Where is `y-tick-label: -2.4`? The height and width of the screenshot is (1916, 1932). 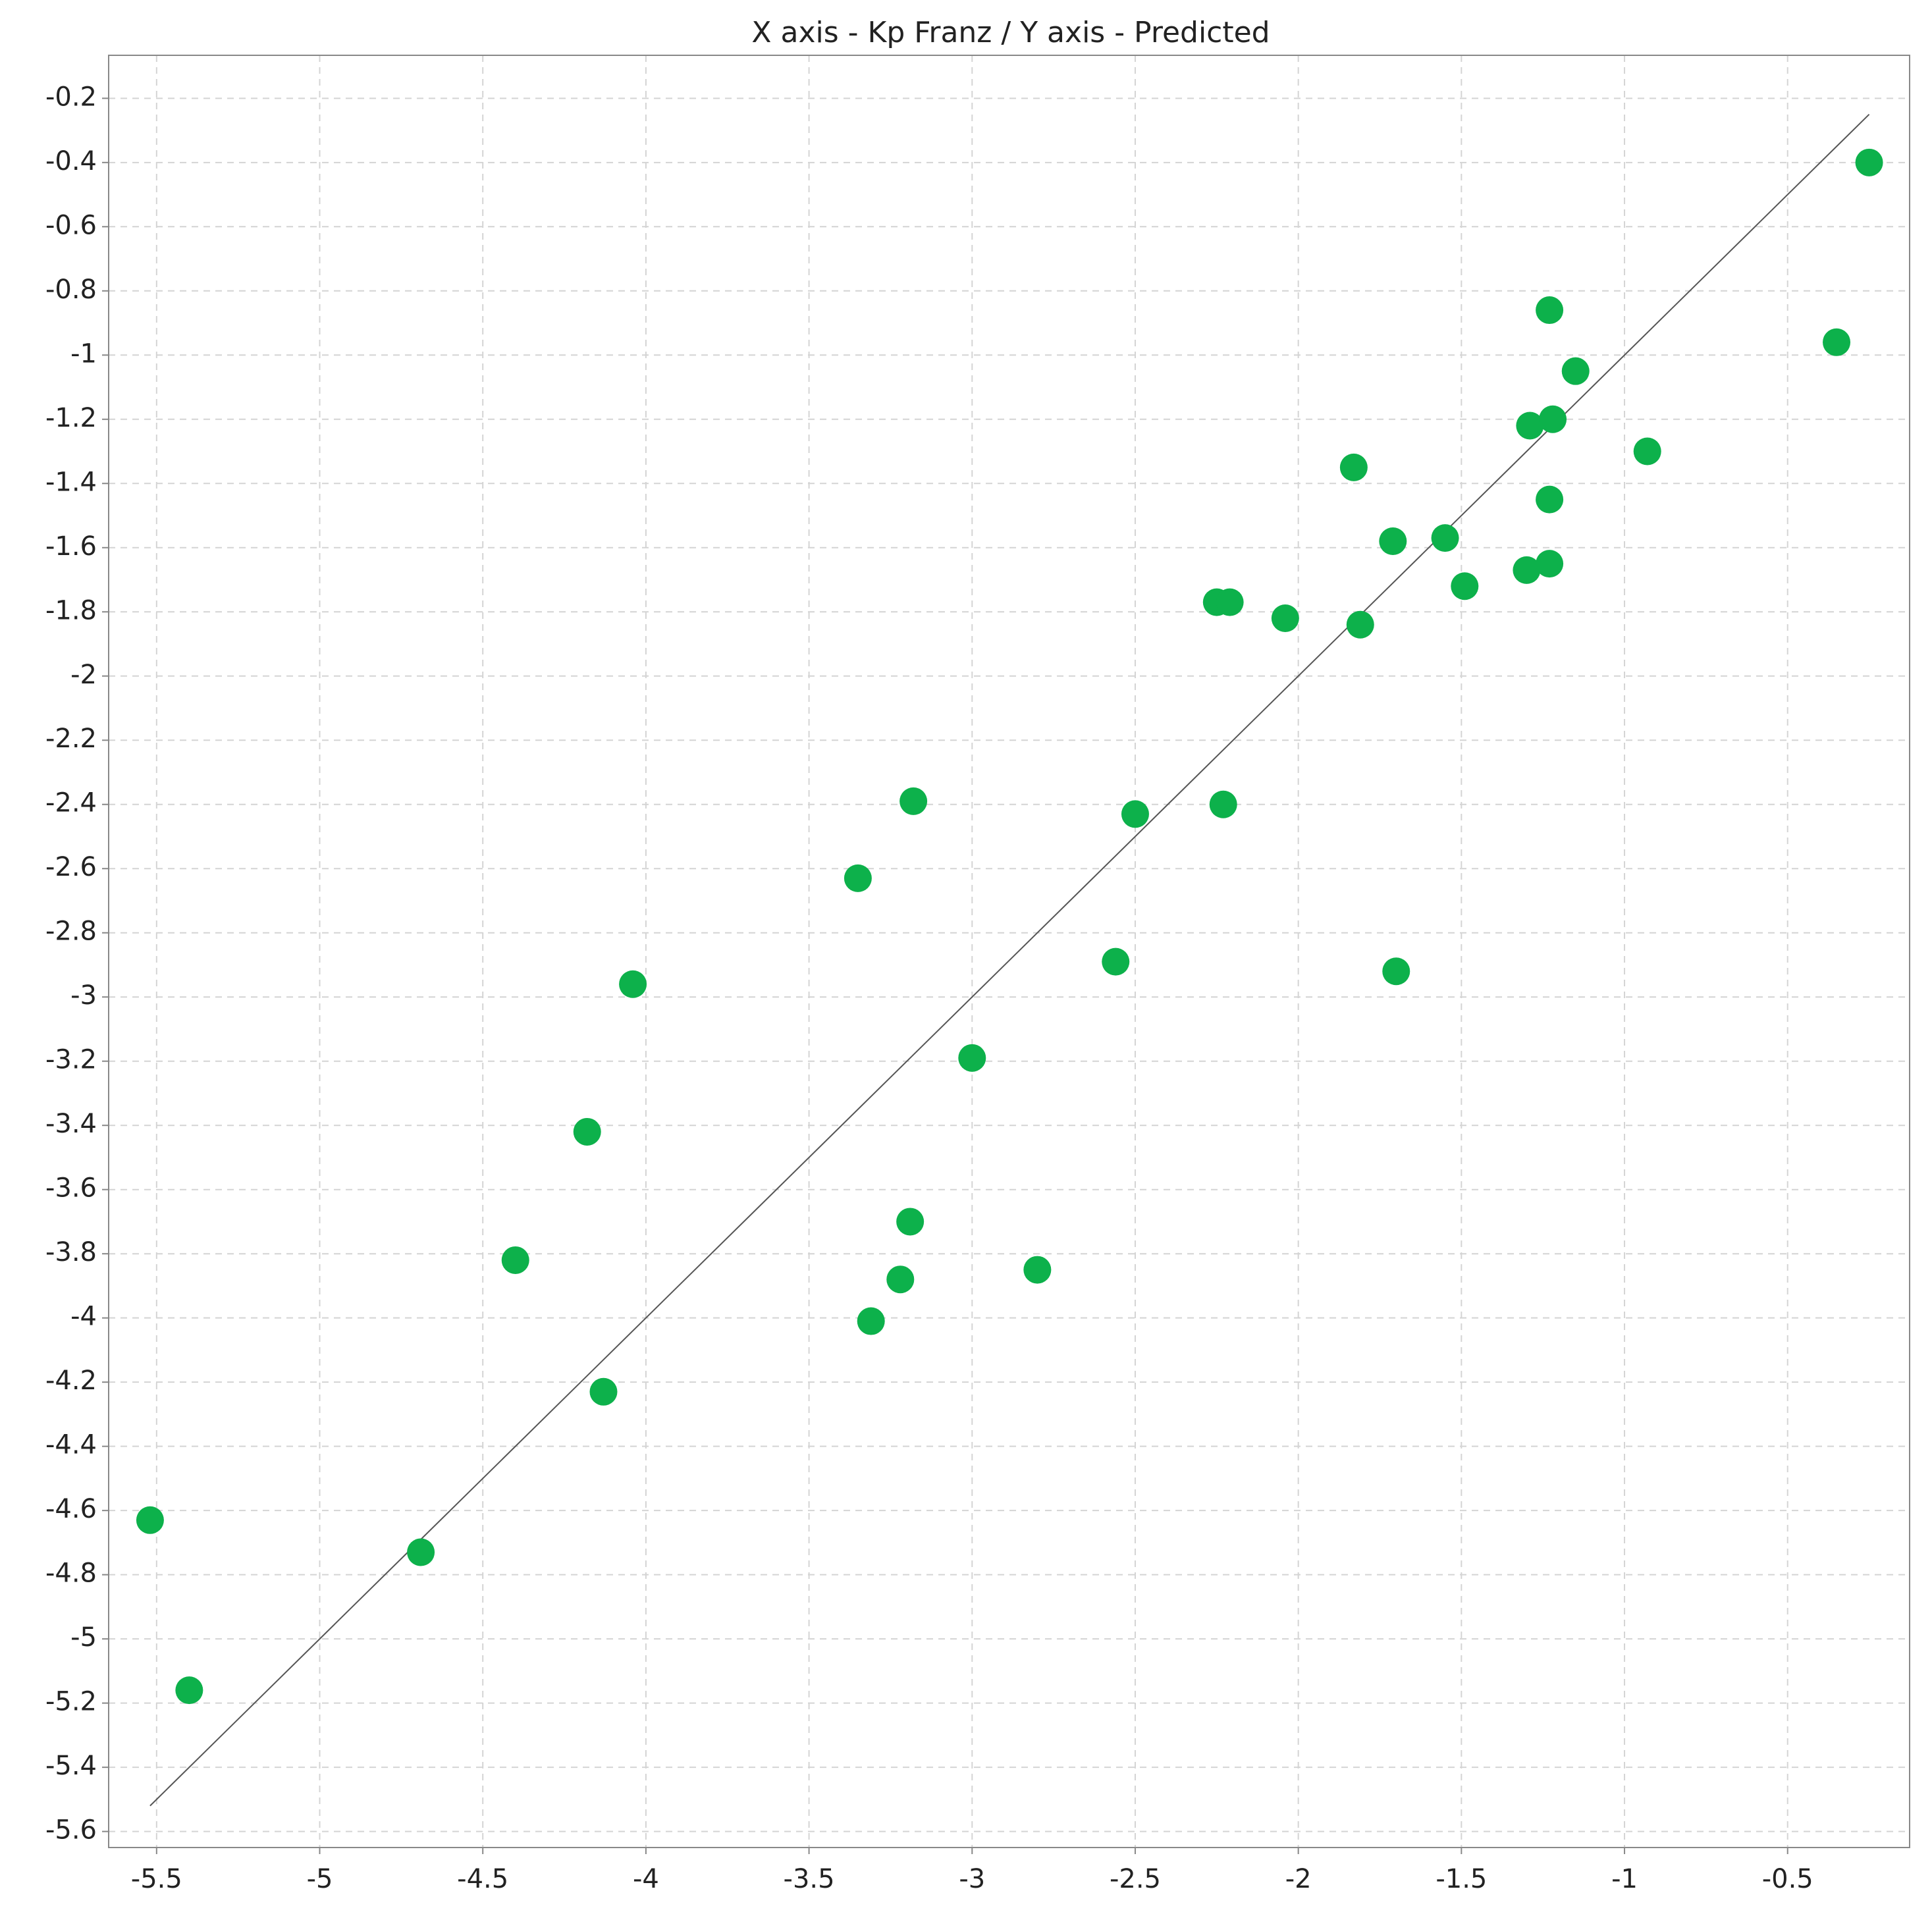 y-tick-label: -2.4 is located at coordinates (71, 803).